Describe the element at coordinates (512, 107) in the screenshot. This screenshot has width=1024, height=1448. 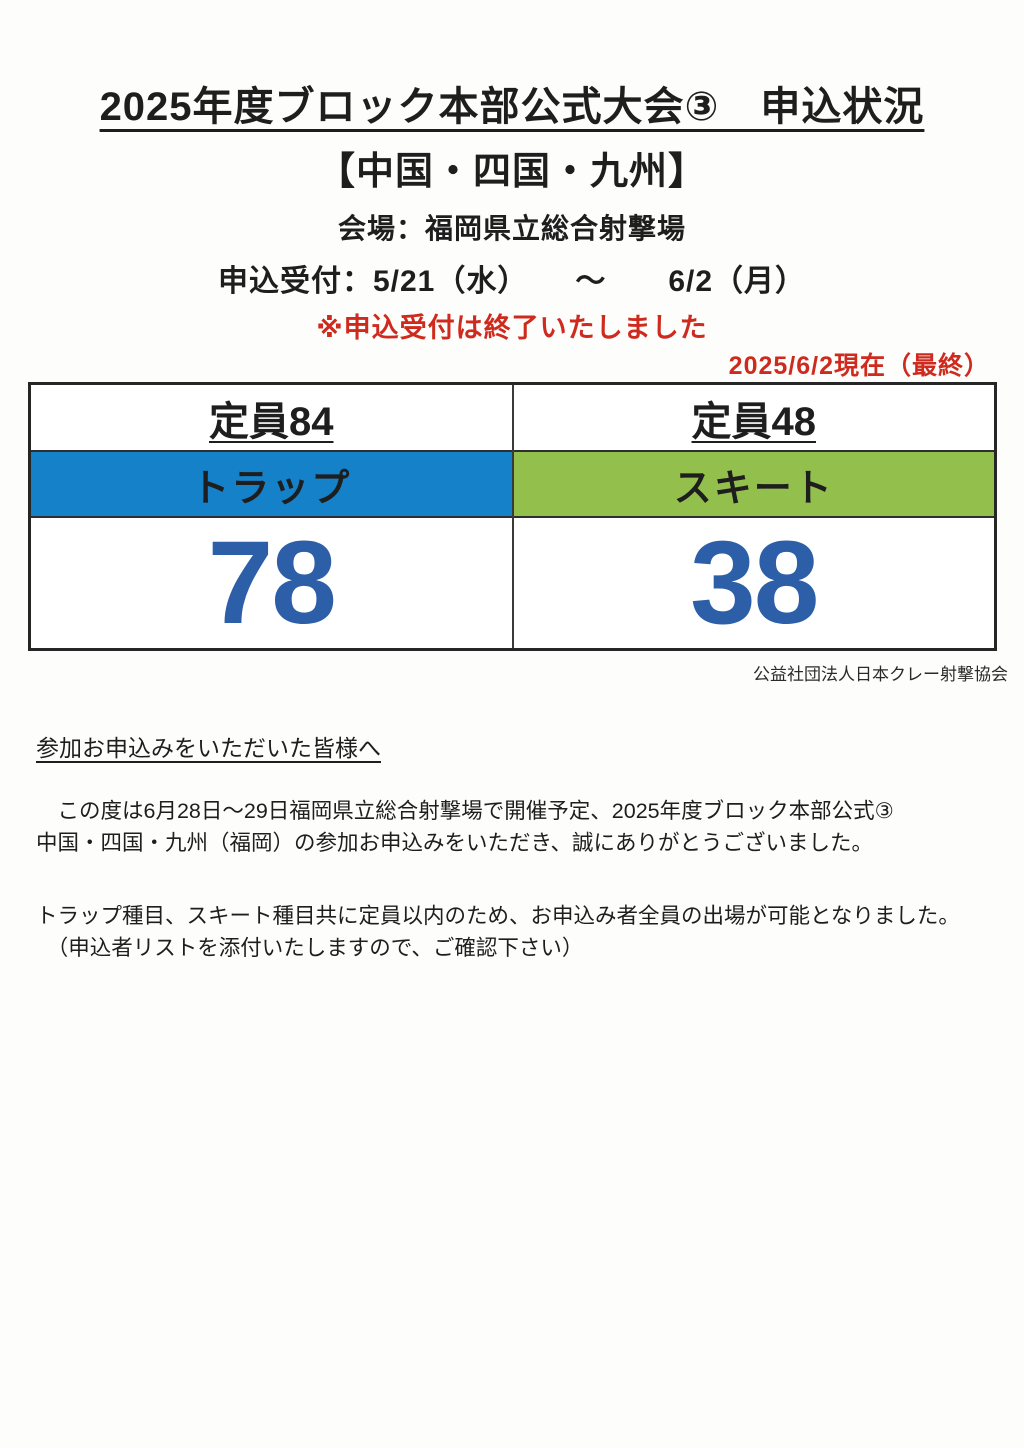
I see `page-title: 2025年度ブロック本部公式大会③ 申込状況` at that location.